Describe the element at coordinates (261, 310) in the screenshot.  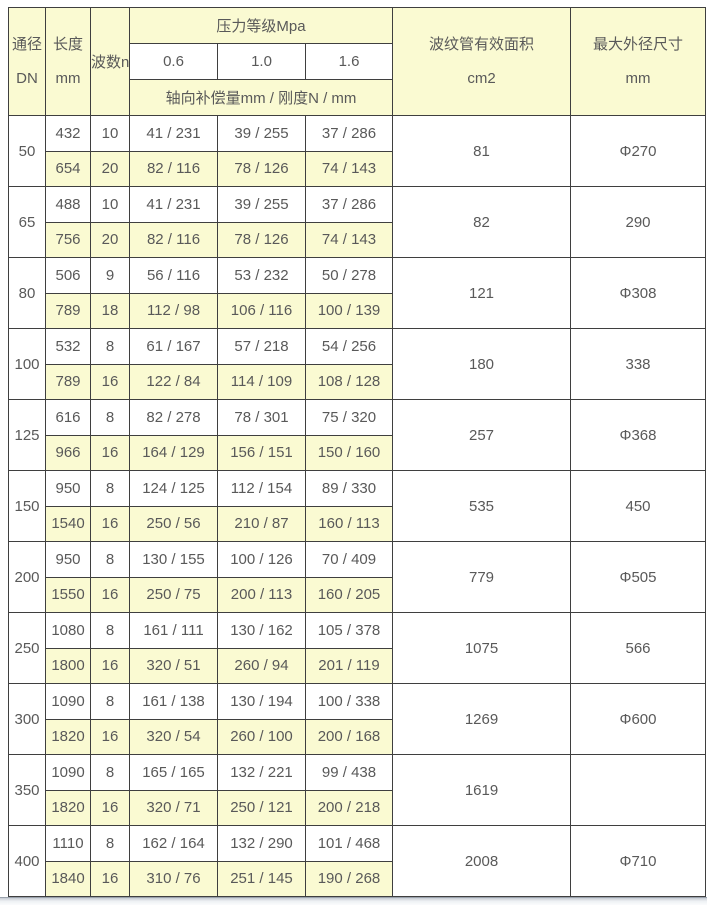
I see `cell-comp-10: 106 / 116` at that location.